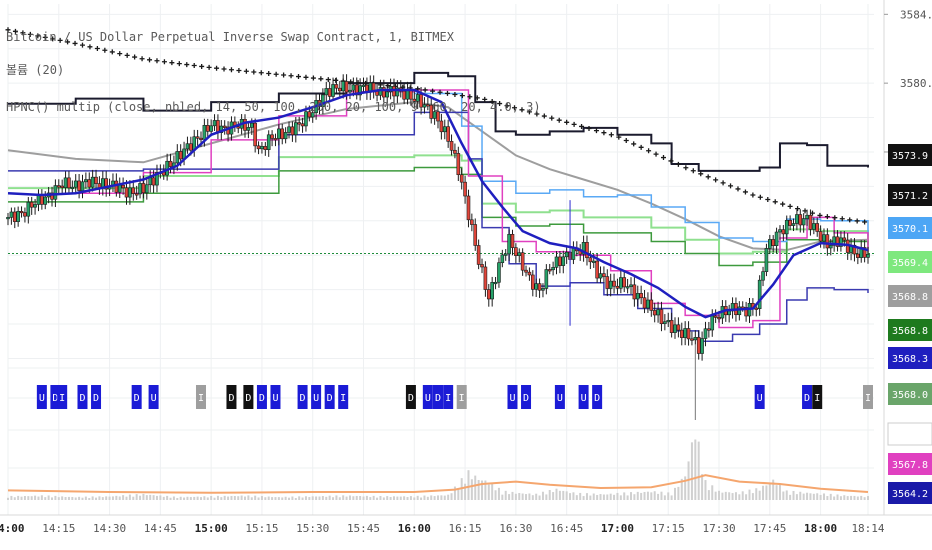 The width and height of the screenshot is (932, 550). Describe the element at coordinates (12, 528) in the screenshot. I see `x-tick-label: 14:00` at that location.